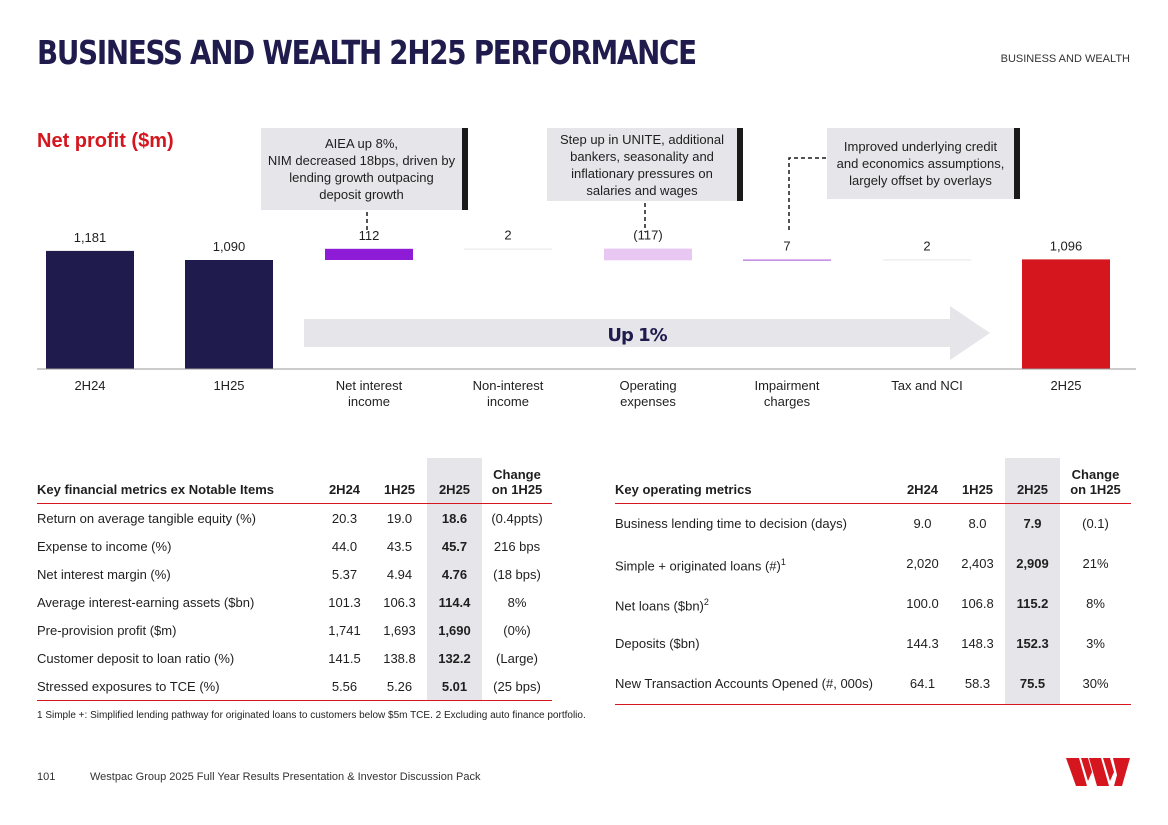 Image resolution: width=1168 pixels, height=825 pixels. Describe the element at coordinates (136, 658) in the screenshot. I see `metric-label: Customer deposit to loan ratio (%)` at that location.